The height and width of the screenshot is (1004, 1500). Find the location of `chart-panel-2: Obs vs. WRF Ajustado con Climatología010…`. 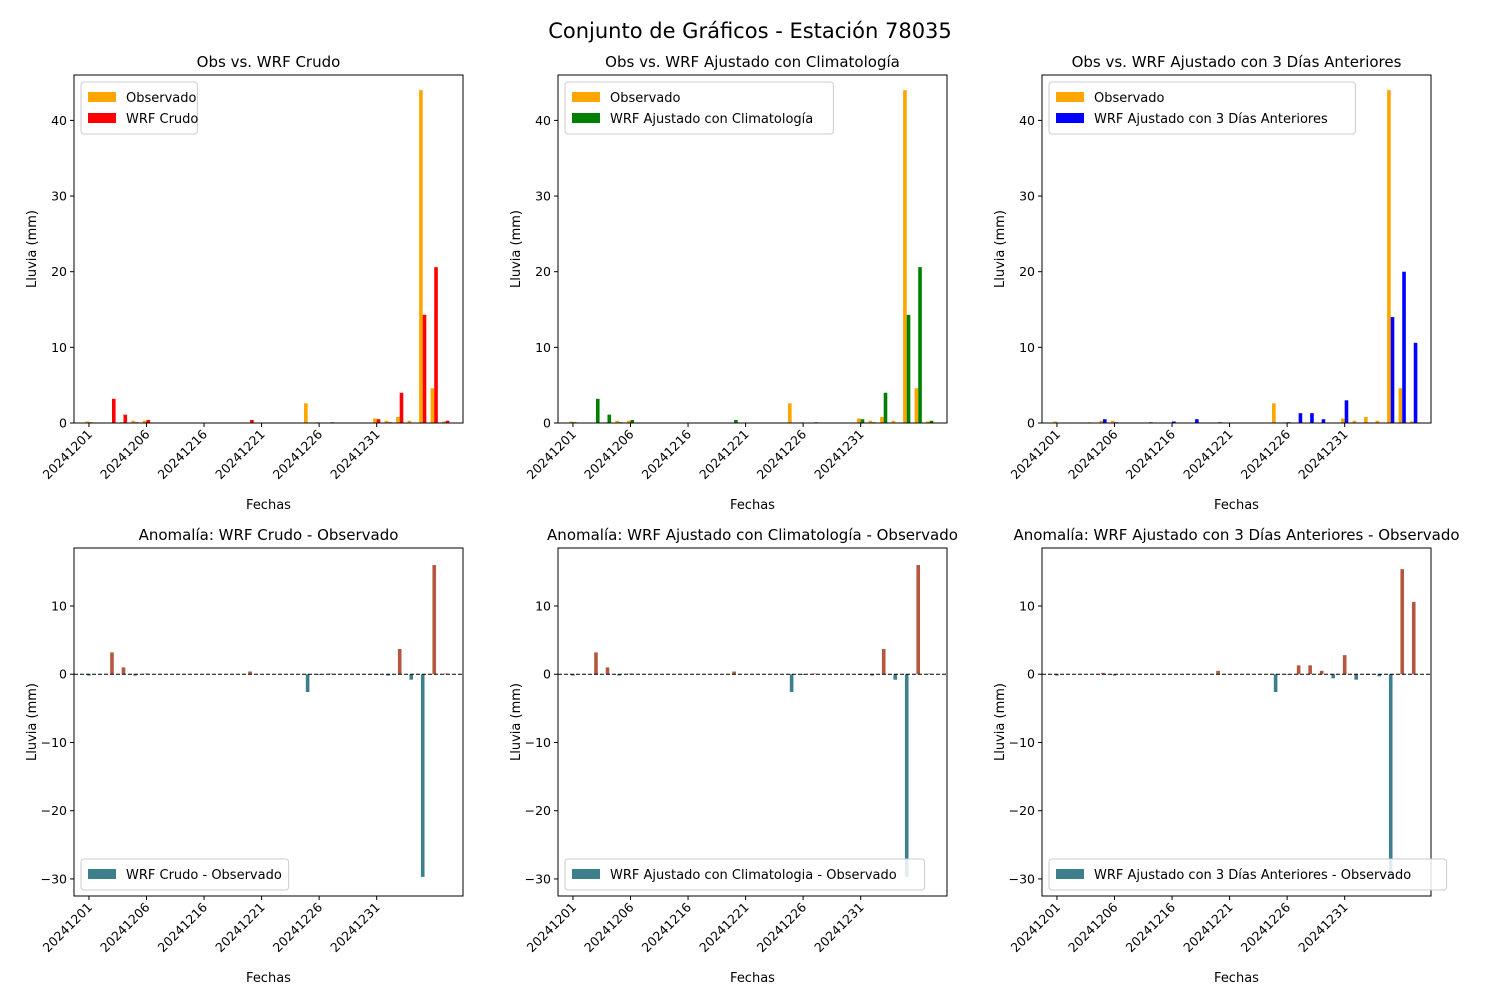

chart-panel-2: Obs vs. WRF Ajustado con Climatología010… is located at coordinates (728, 283).